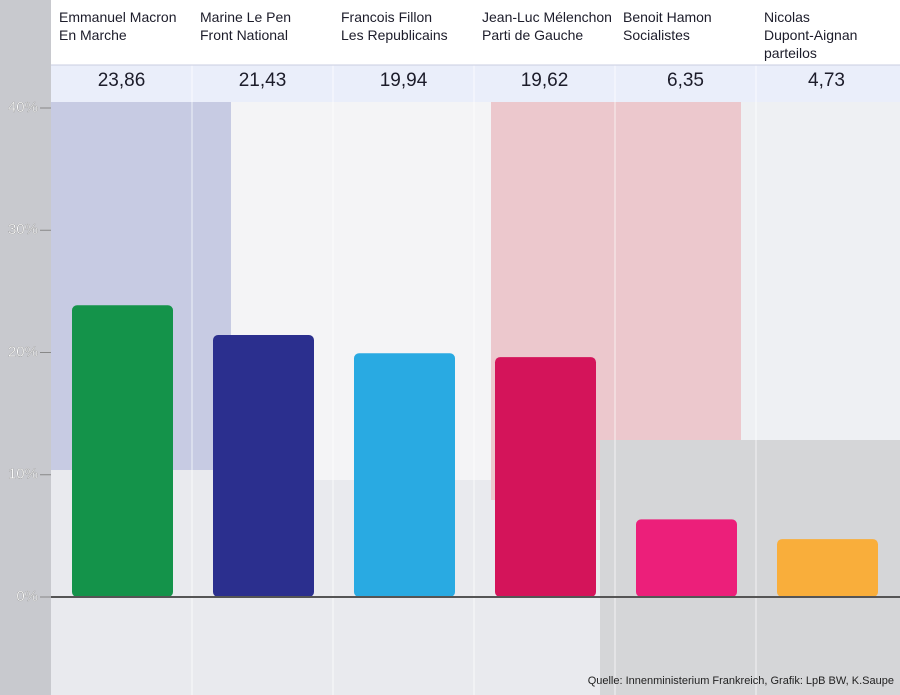 The width and height of the screenshot is (900, 695). What do you see at coordinates (23, 474) in the screenshot?
I see `y-tick-label: 10%` at bounding box center [23, 474].